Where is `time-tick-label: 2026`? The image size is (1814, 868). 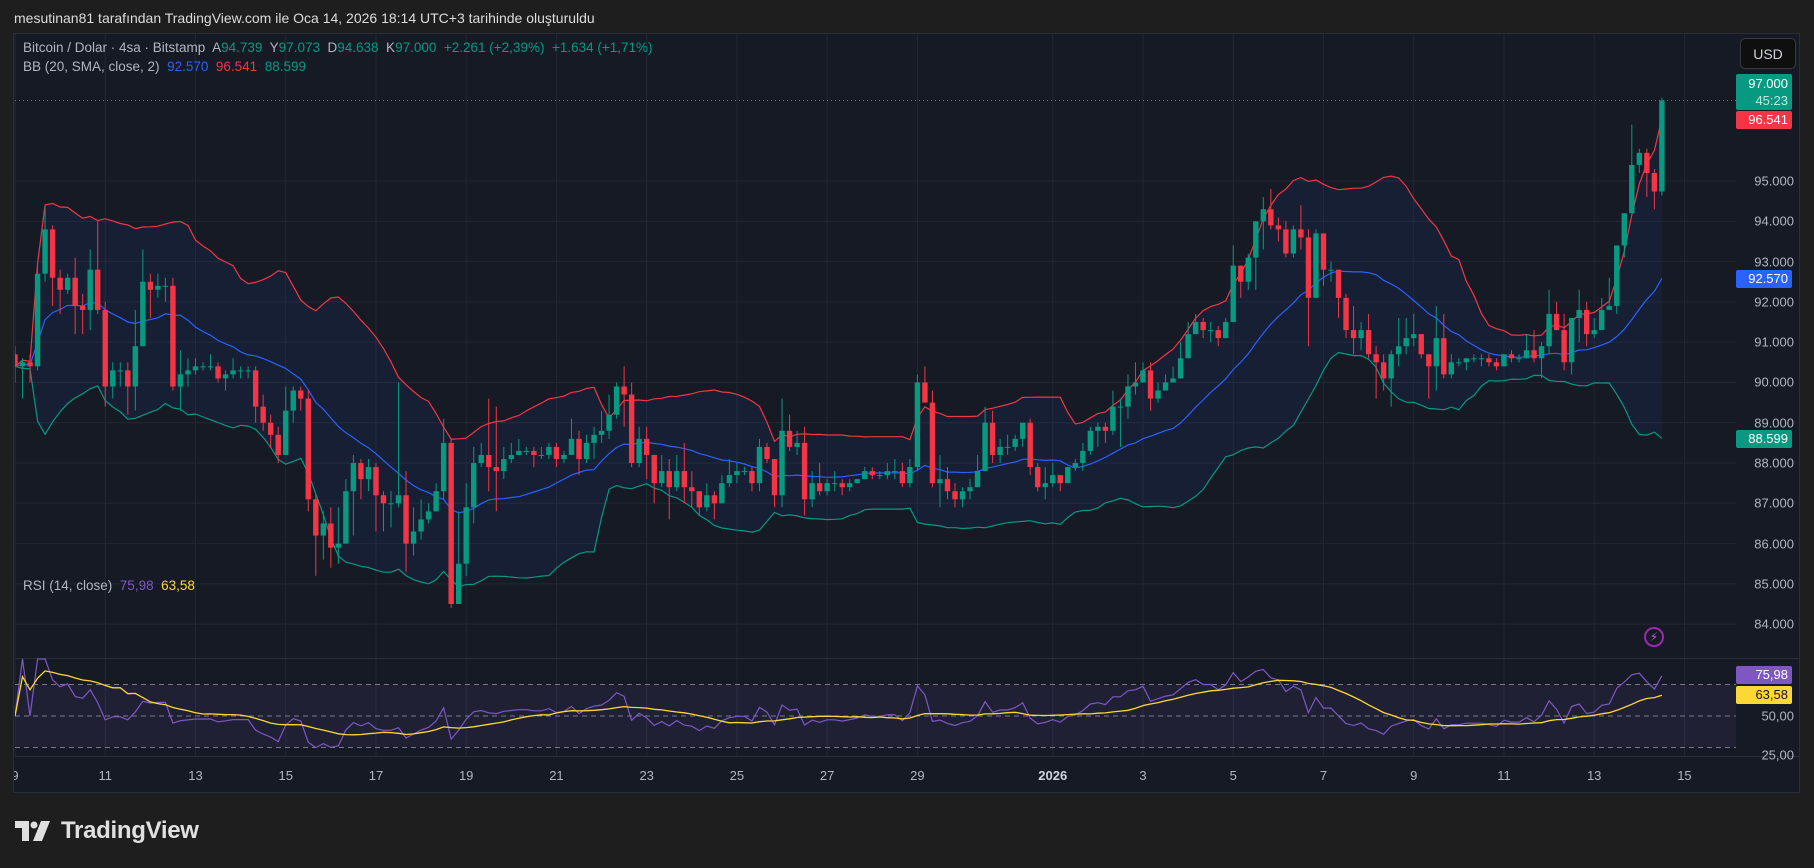
time-tick-label: 2026 is located at coordinates (1053, 775).